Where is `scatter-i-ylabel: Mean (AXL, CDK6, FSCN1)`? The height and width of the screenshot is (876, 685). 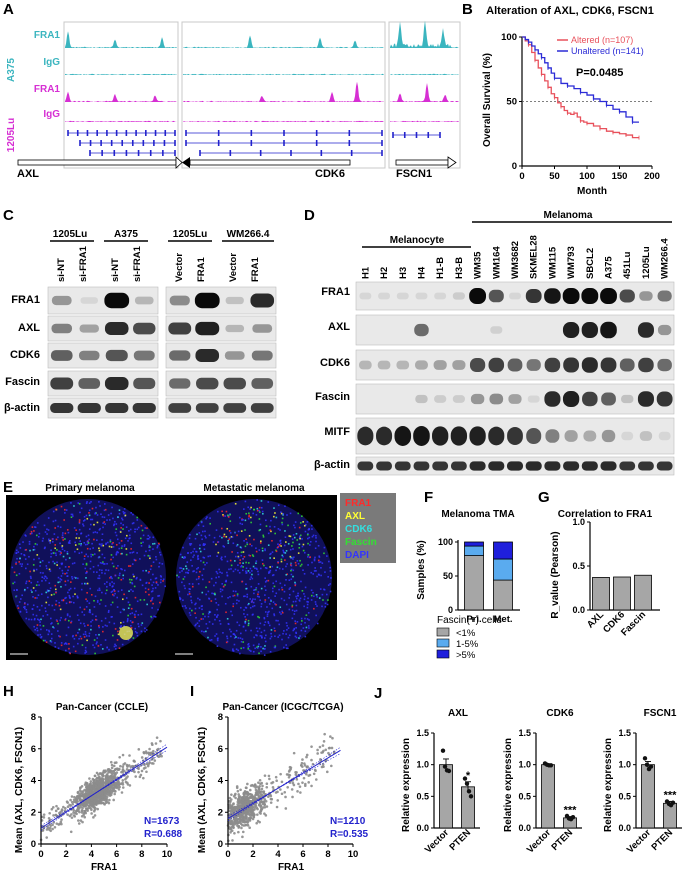
scatter-i-ylabel: Mean (AXL, CDK6, FSCN1) is located at coordinates (202, 790).